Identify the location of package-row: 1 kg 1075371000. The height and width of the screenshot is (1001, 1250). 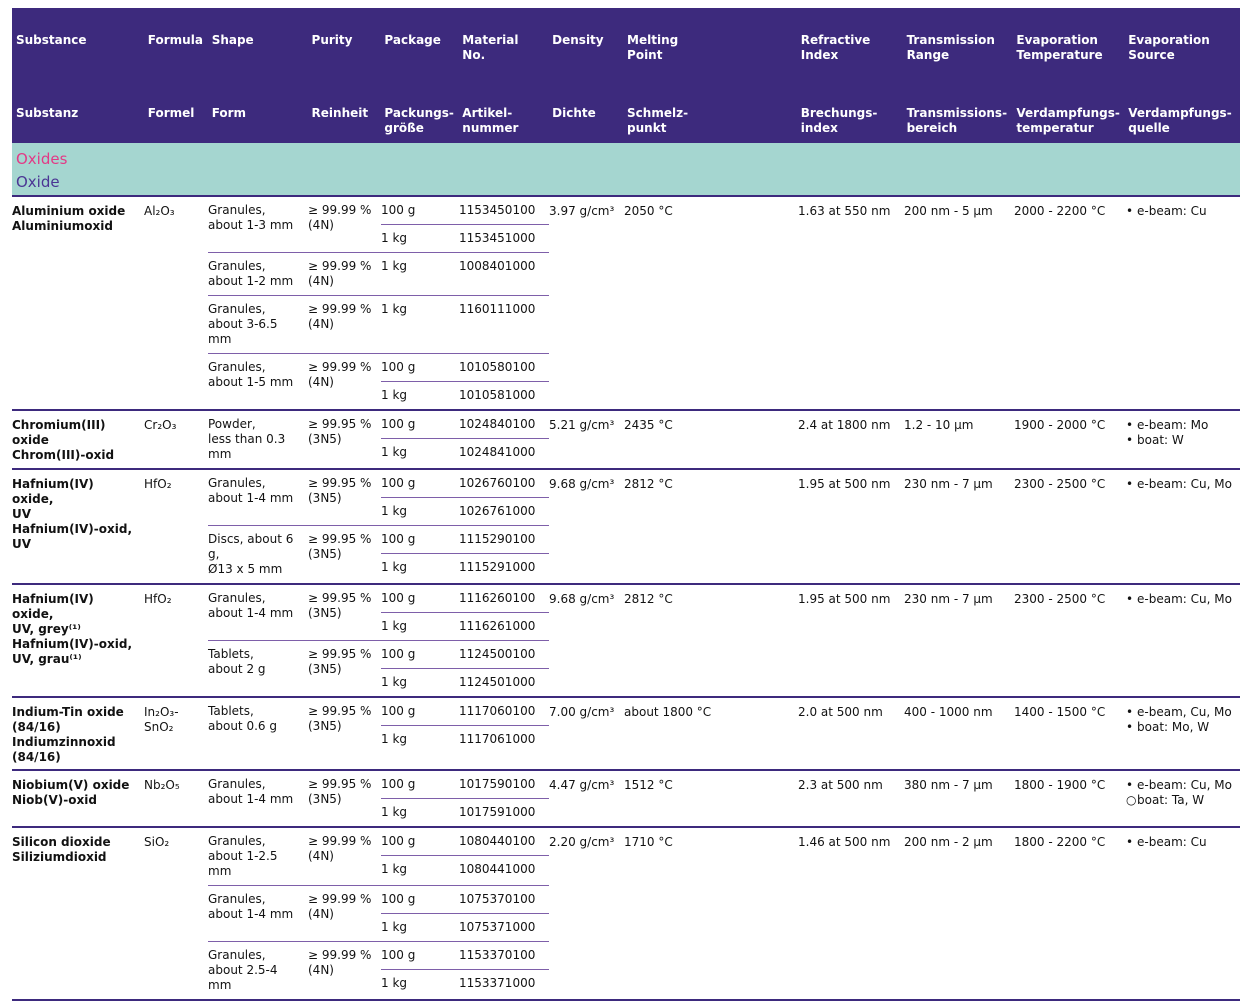
(465, 927).